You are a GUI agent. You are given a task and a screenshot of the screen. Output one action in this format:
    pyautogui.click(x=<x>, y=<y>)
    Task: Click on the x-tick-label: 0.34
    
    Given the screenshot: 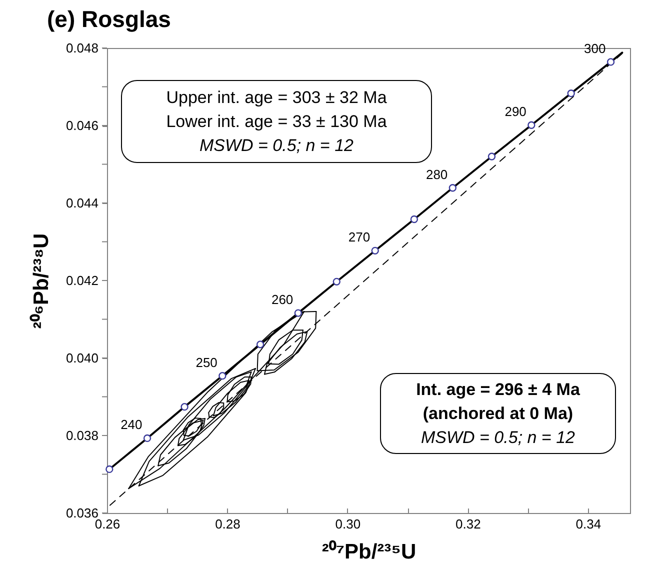 What is the action you would take?
    pyautogui.click(x=589, y=524)
    